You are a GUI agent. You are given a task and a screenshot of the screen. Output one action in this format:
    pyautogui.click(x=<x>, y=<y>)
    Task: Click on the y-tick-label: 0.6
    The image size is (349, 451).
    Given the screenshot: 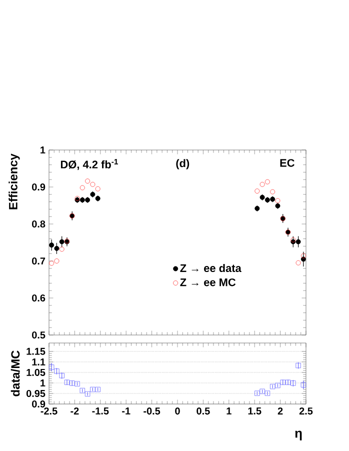 What is the action you would take?
    pyautogui.click(x=39, y=298)
    